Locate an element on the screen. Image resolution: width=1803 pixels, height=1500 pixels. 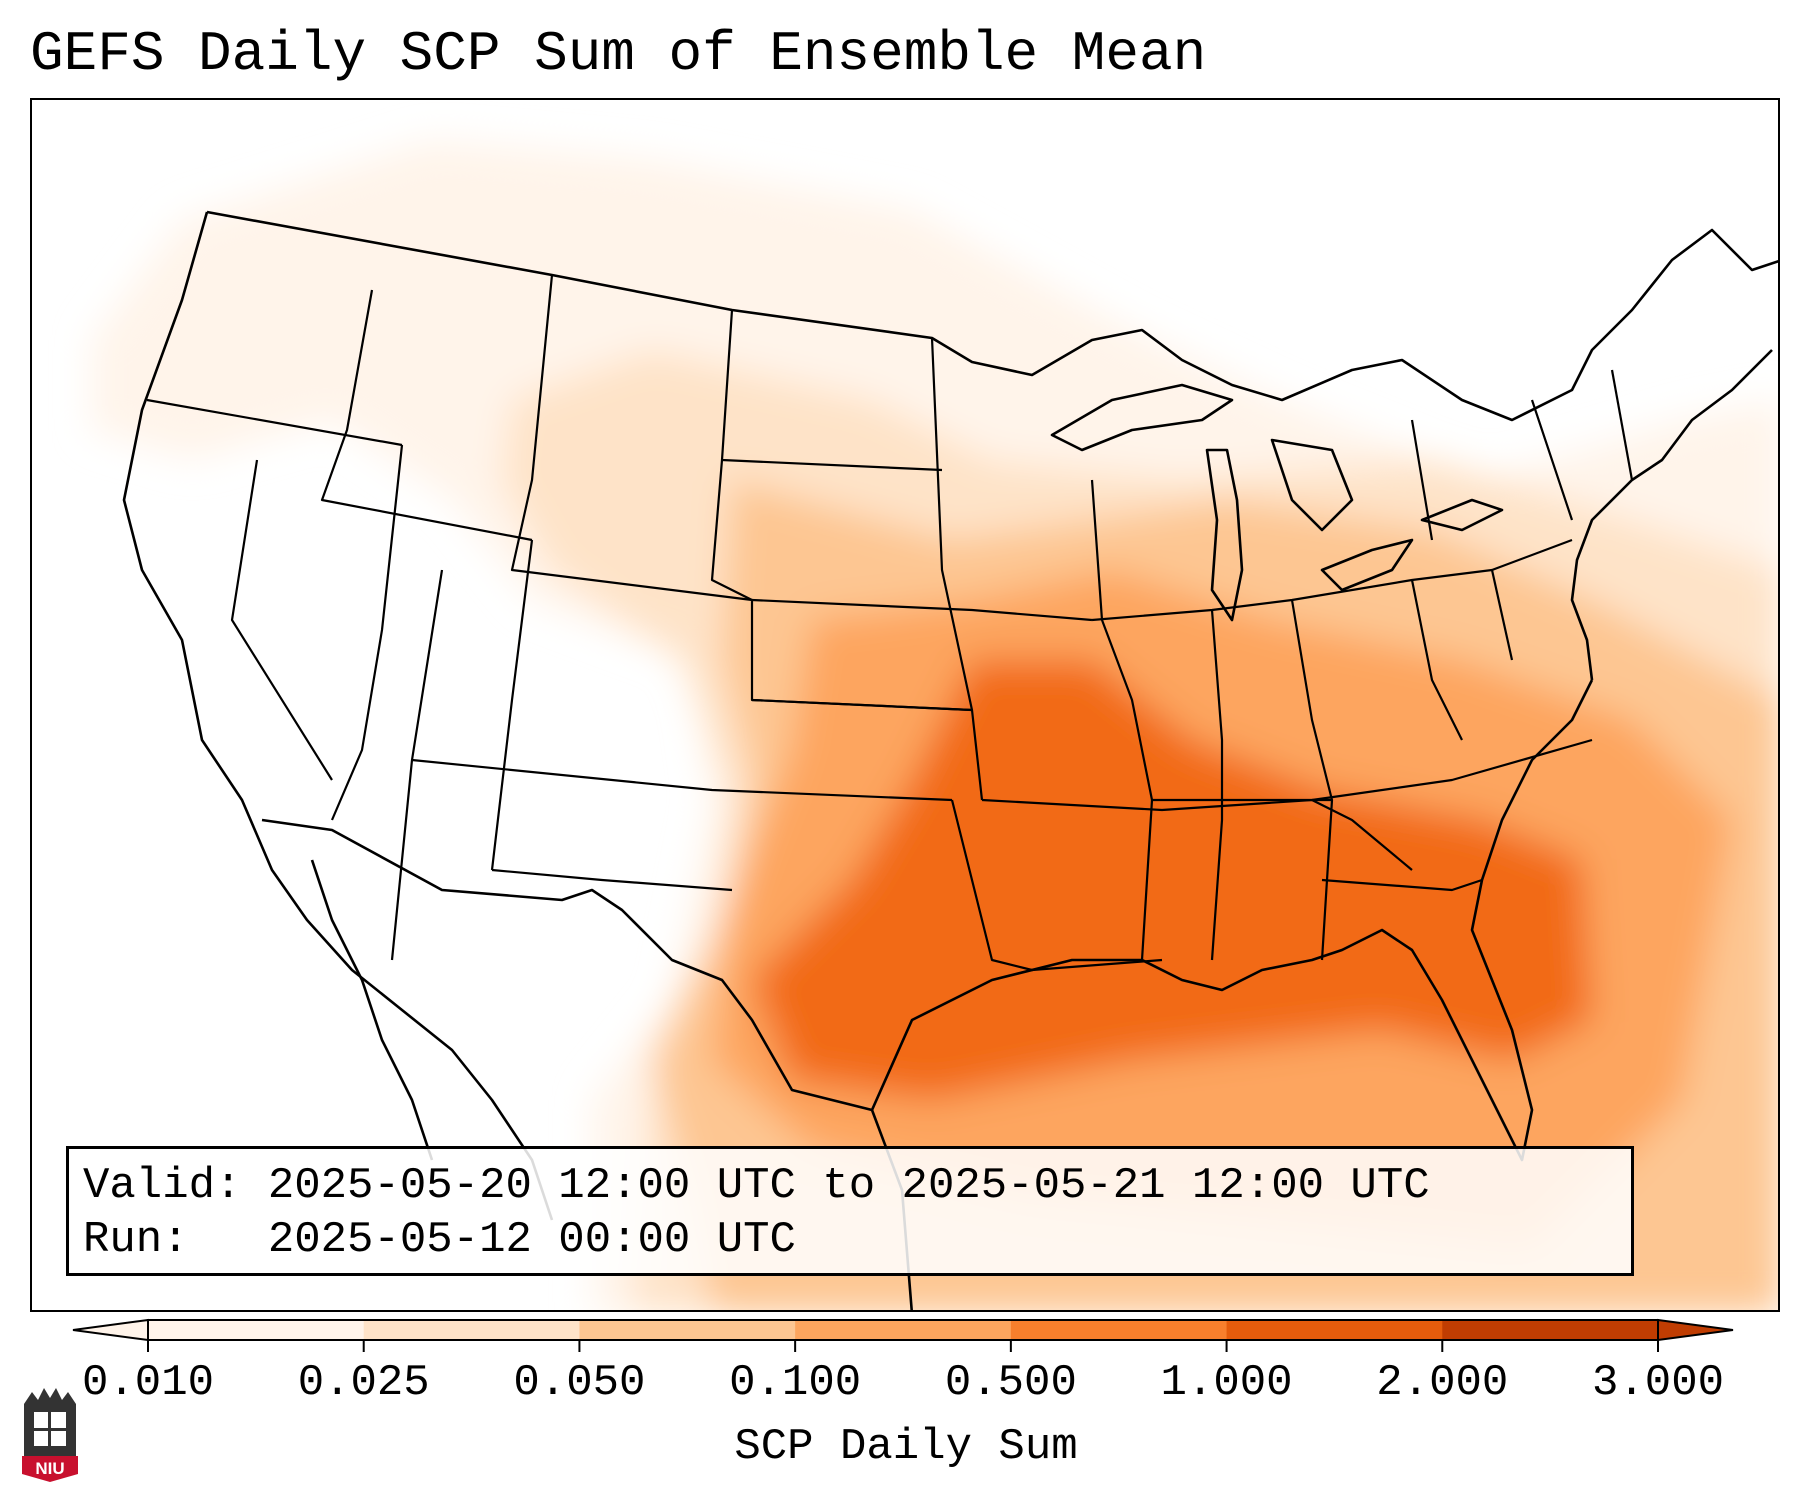
colorbar-tick-label: 2.000 is located at coordinates (1442, 1383).